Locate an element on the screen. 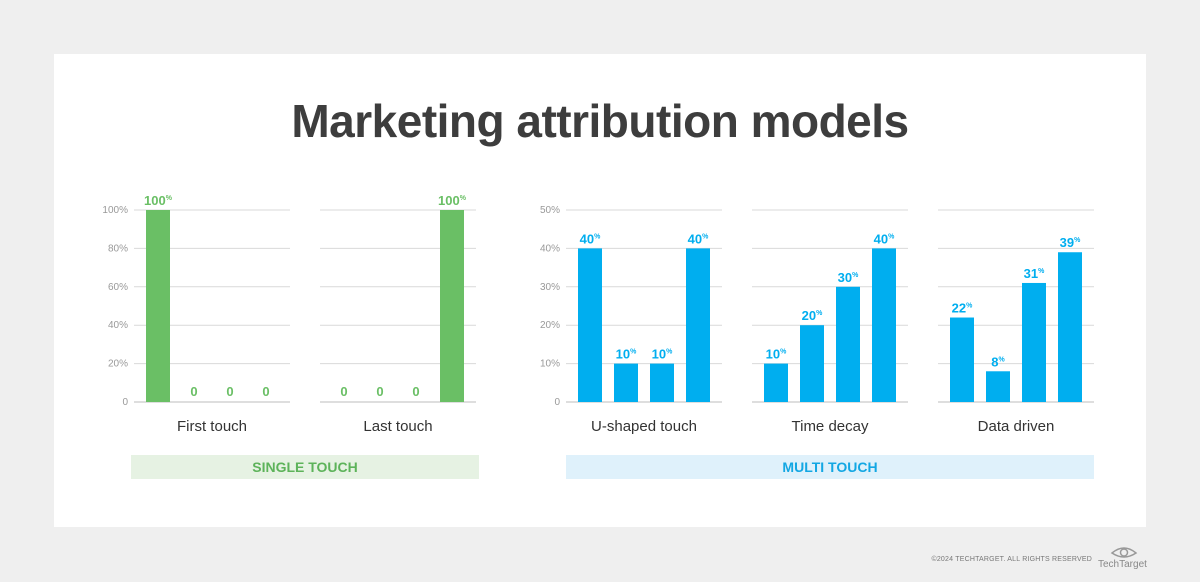 The width and height of the screenshot is (1200, 582). y-tick-label: 30% is located at coordinates (550, 287).